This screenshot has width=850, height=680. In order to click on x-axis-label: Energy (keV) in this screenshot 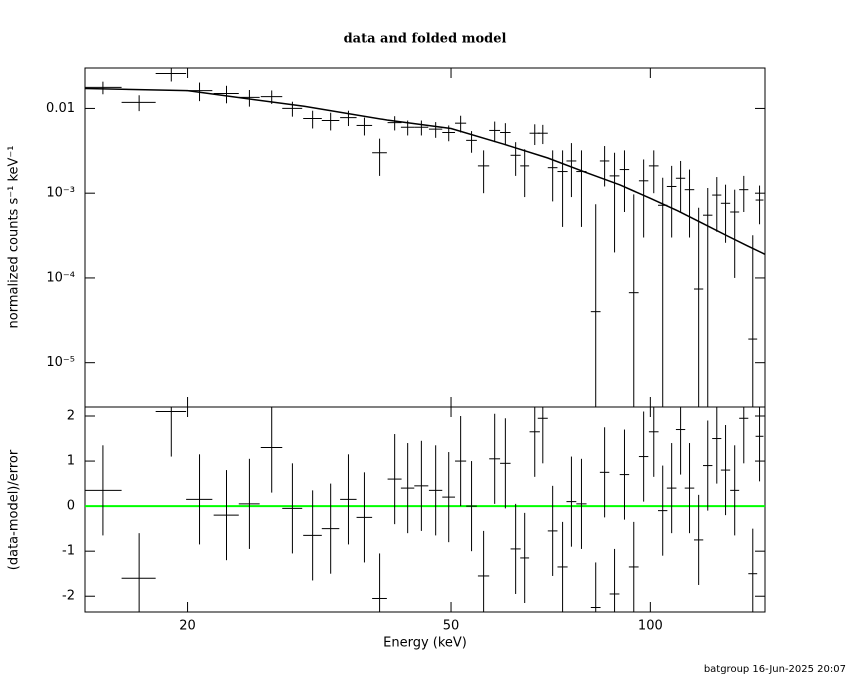, I will do `click(425, 643)`.